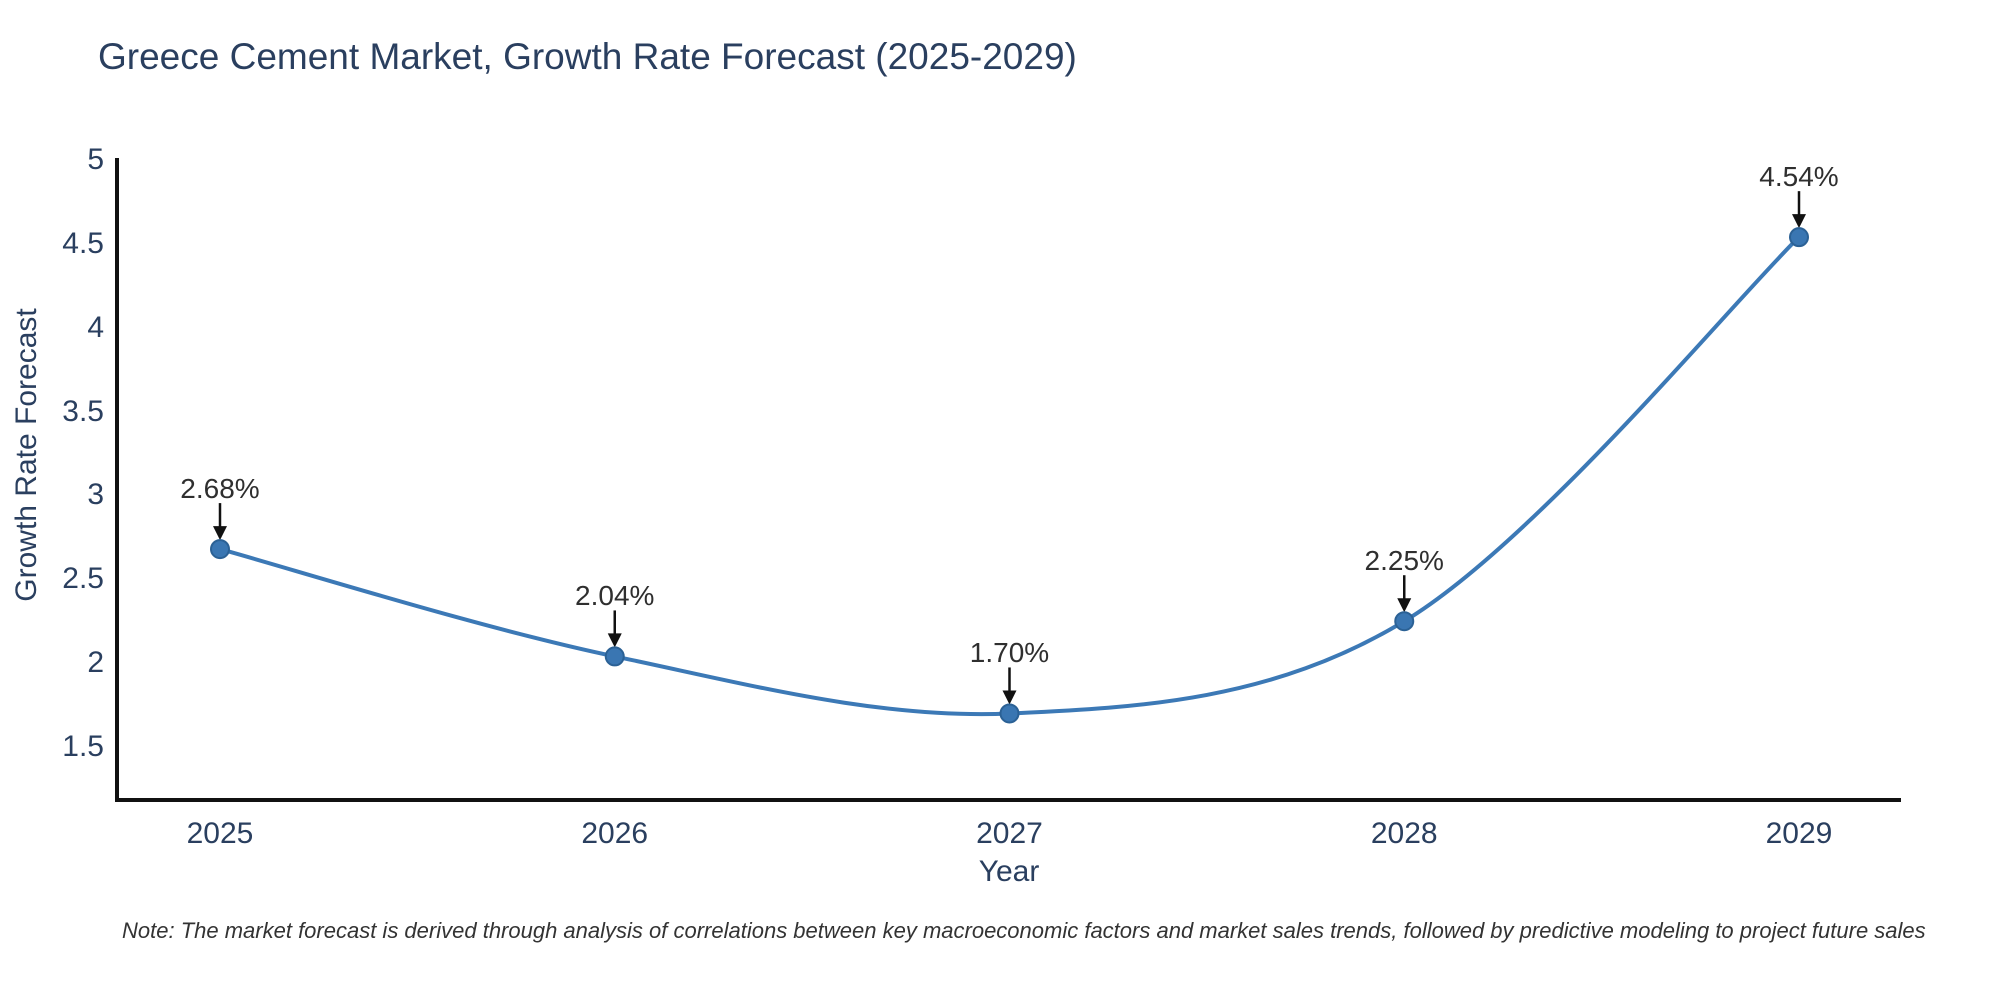 This screenshot has width=2000, height=1000. I want to click on y-tick-label: 3.5, so click(83, 411).